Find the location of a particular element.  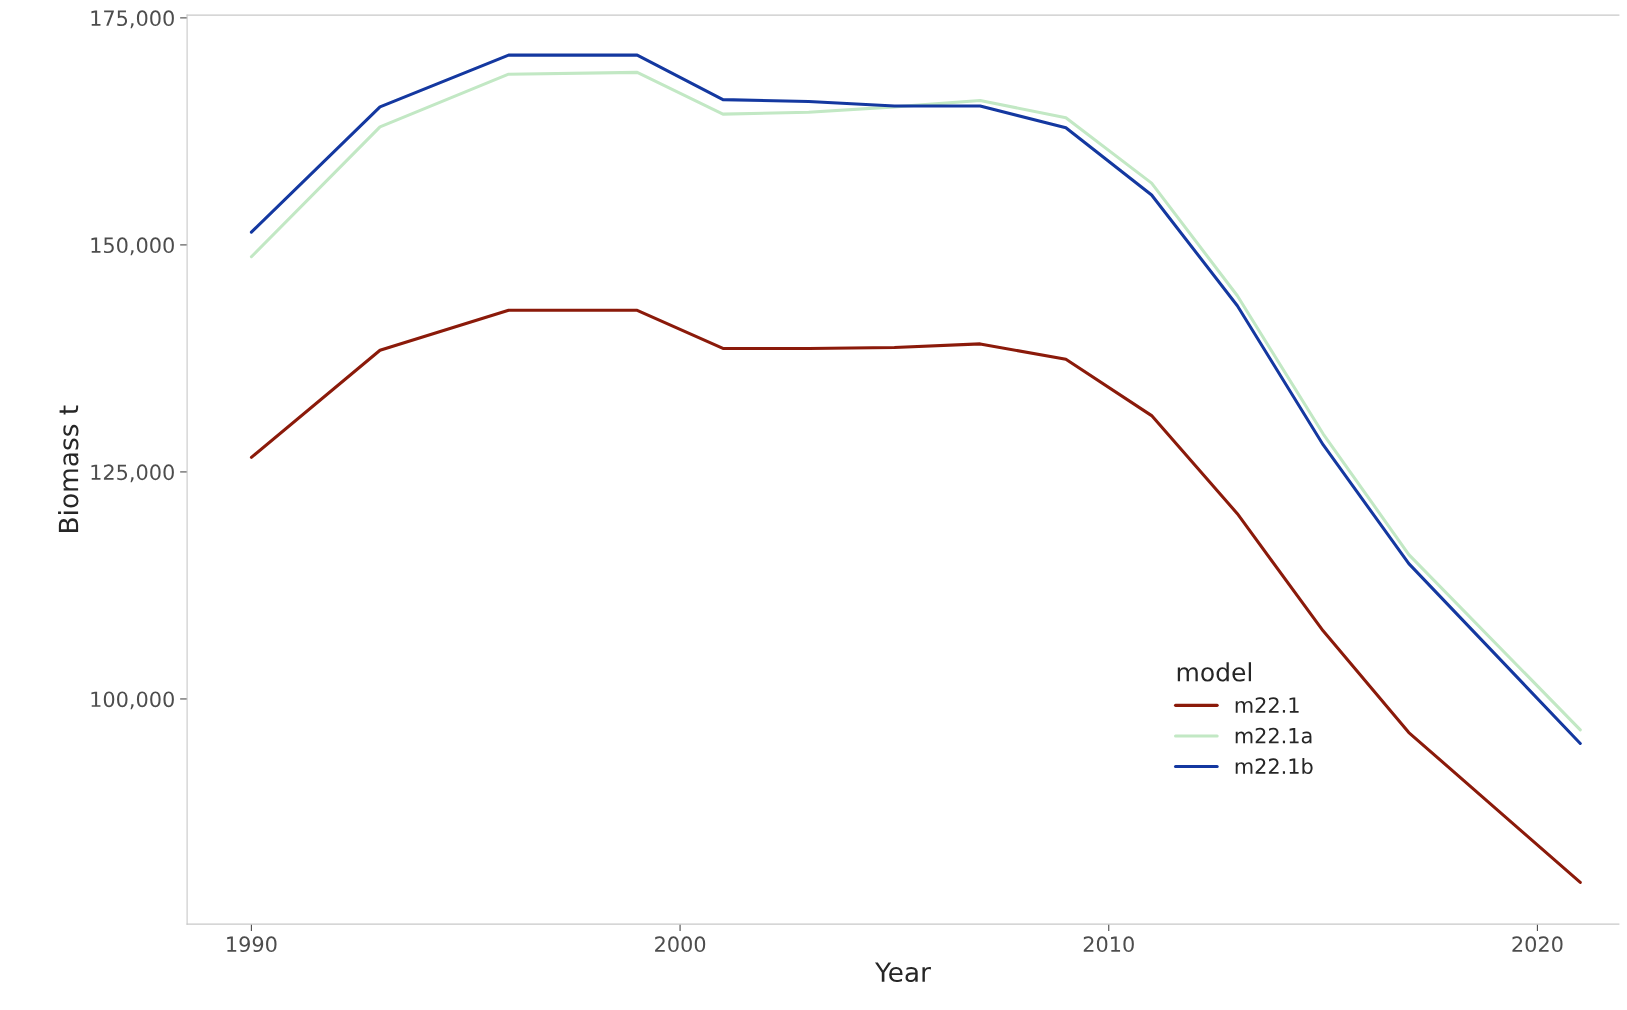

y-axis-title: Biomass t is located at coordinates (68, 468).